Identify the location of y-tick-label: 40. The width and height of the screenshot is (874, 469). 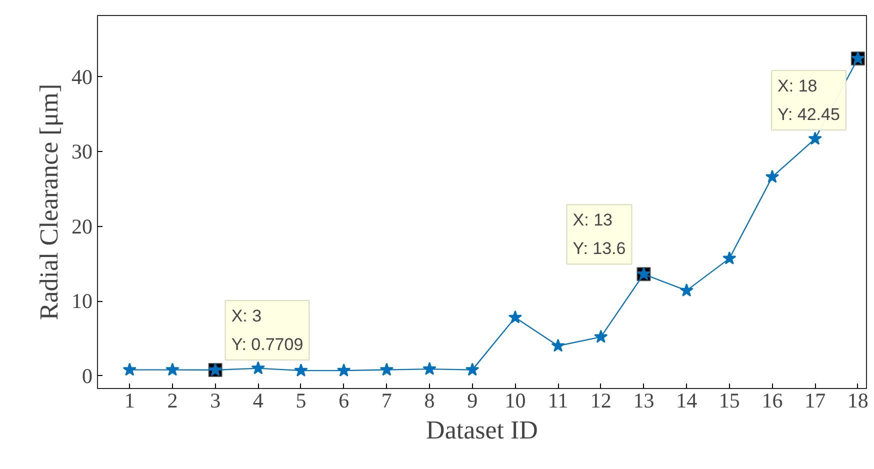
(82, 76).